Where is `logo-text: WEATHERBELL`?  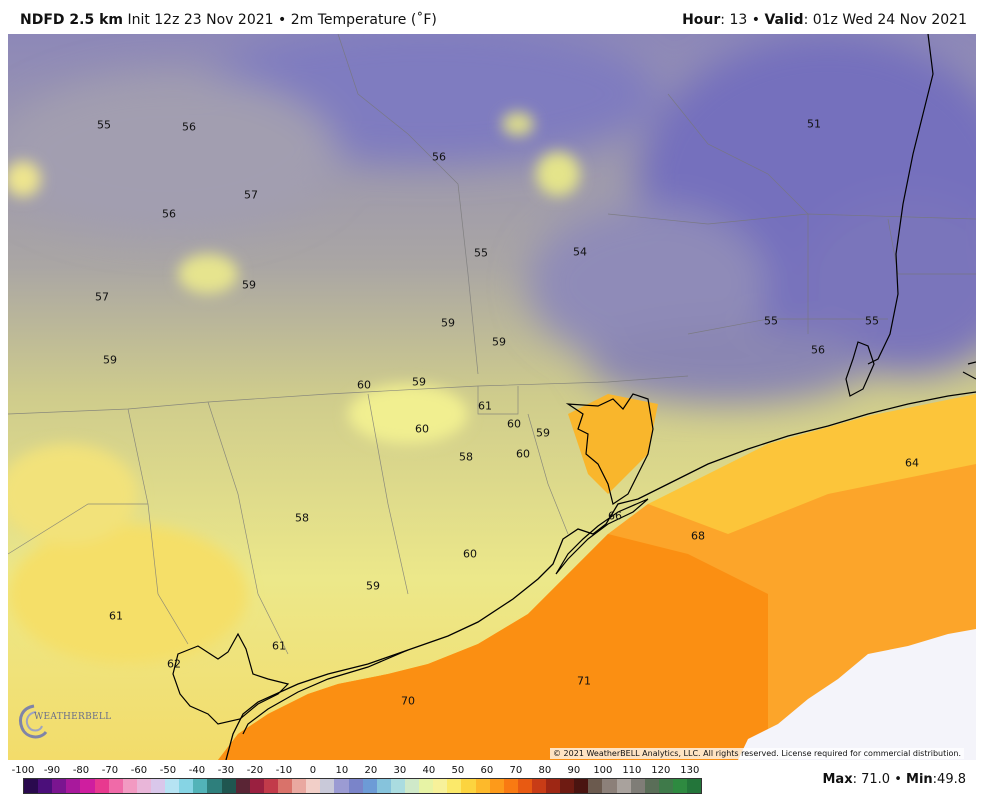
logo-text: WEATHERBELL is located at coordinates (73, 717).